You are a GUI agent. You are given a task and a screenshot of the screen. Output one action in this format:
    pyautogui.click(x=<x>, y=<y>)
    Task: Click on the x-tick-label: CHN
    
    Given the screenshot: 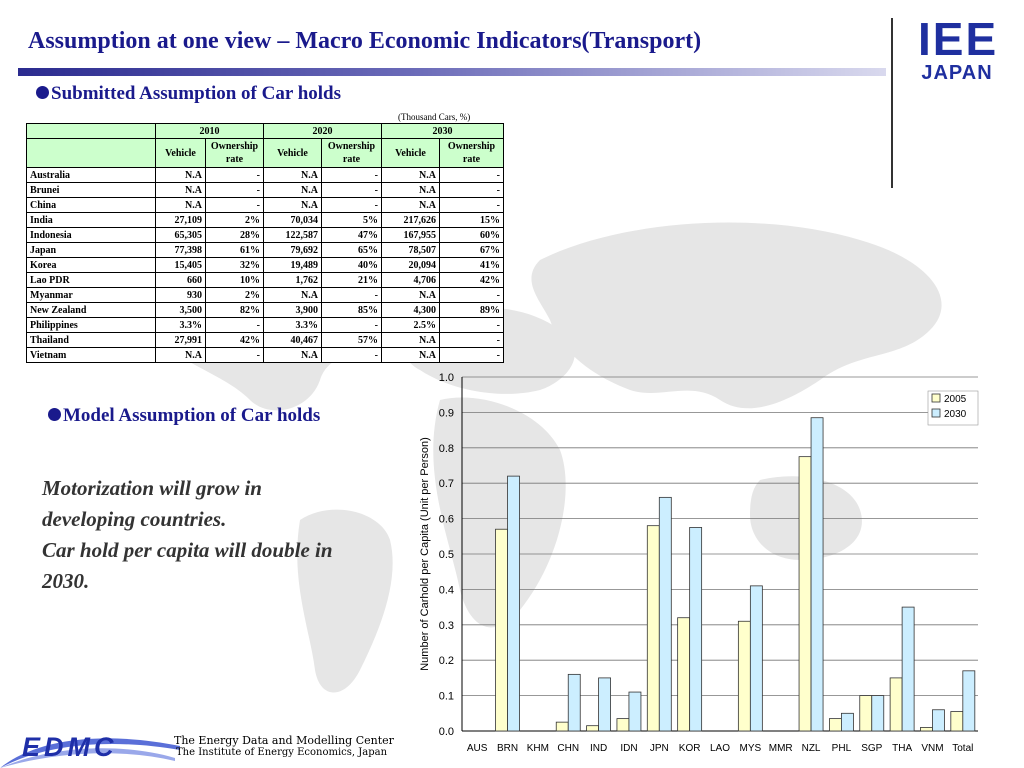 What is the action you would take?
    pyautogui.click(x=568, y=748)
    